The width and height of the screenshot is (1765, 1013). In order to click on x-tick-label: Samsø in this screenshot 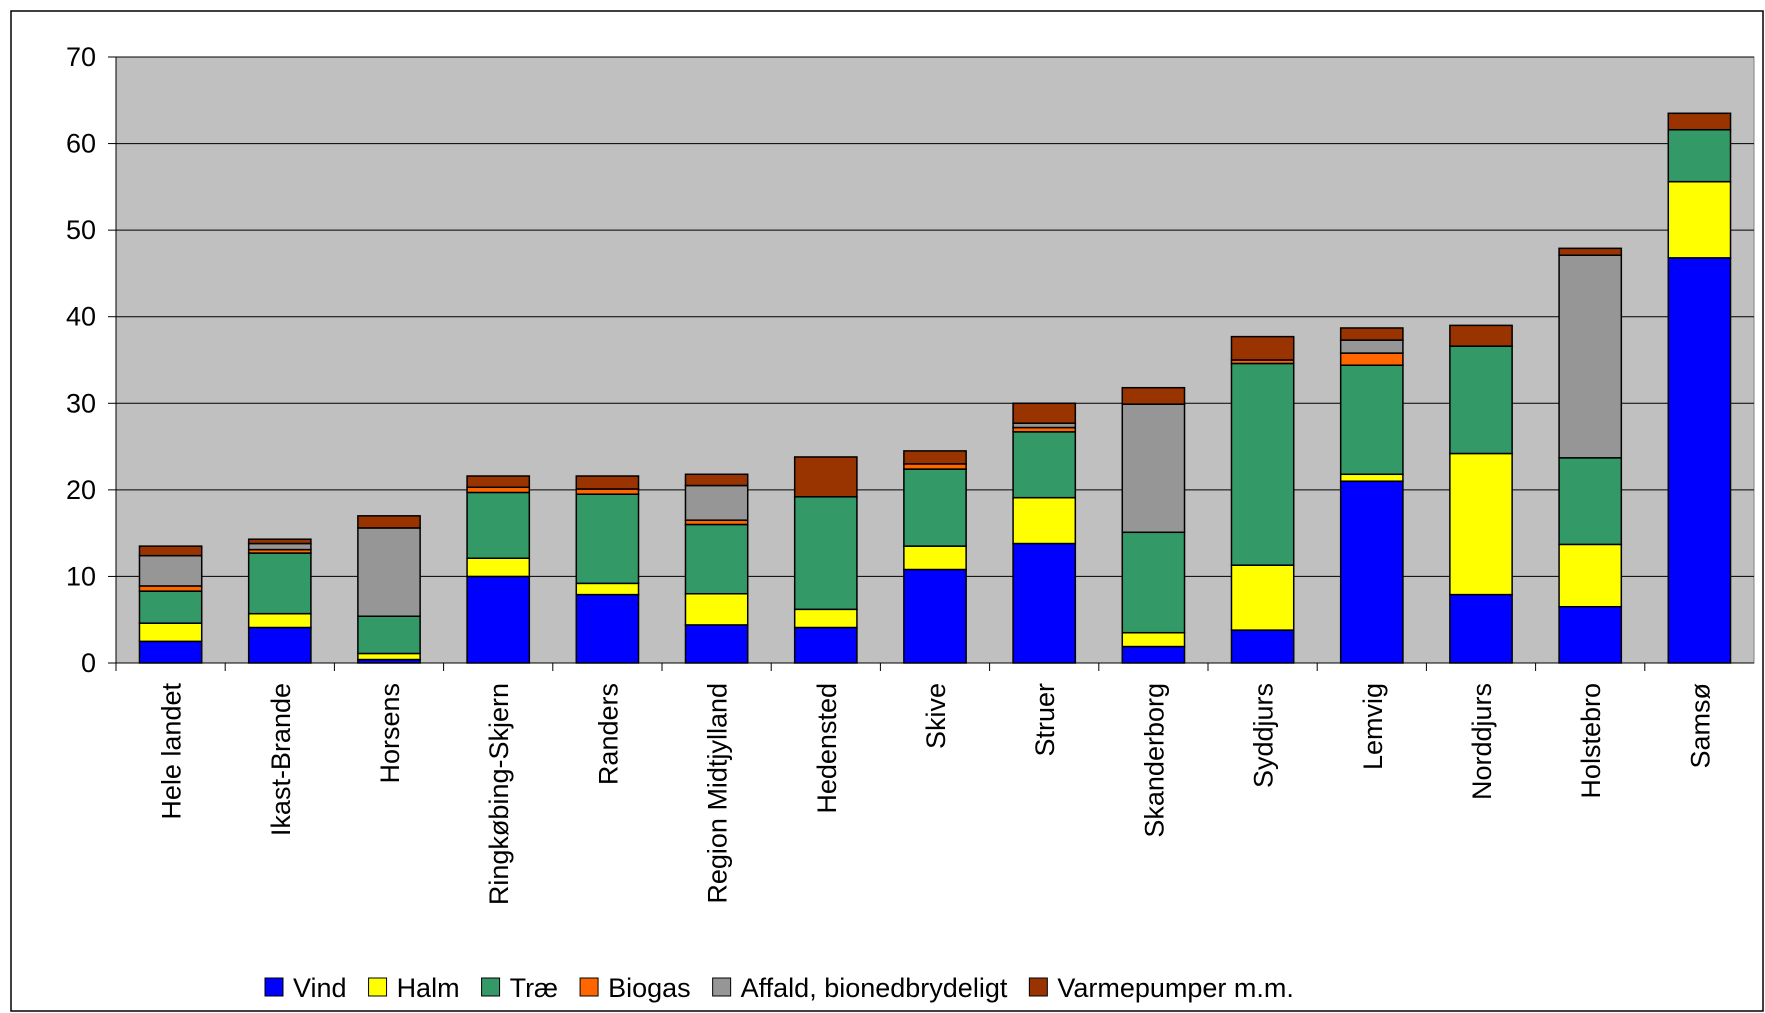, I will do `click(1700, 726)`.